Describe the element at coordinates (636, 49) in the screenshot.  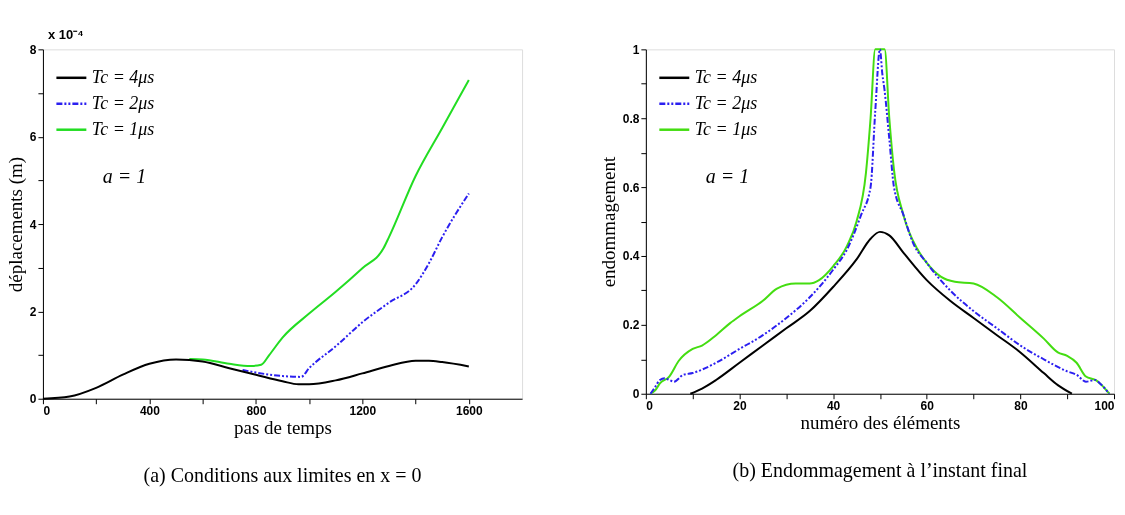
I see `y-tick-label: 1` at that location.